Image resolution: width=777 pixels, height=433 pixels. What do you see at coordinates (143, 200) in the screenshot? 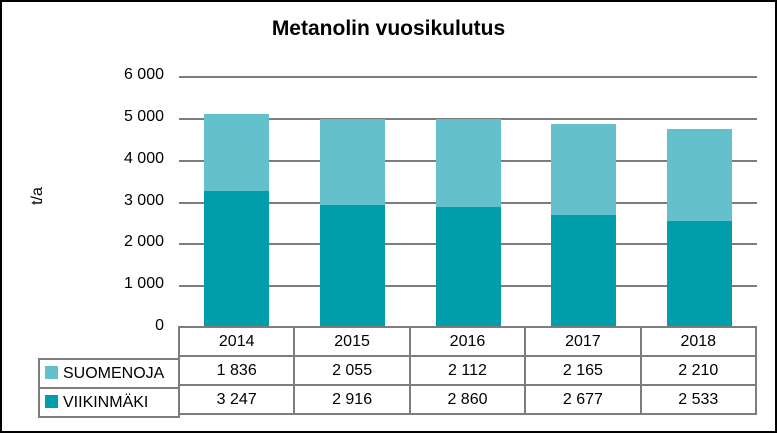
I see `y-axis-tick-label: 3 000` at bounding box center [143, 200].